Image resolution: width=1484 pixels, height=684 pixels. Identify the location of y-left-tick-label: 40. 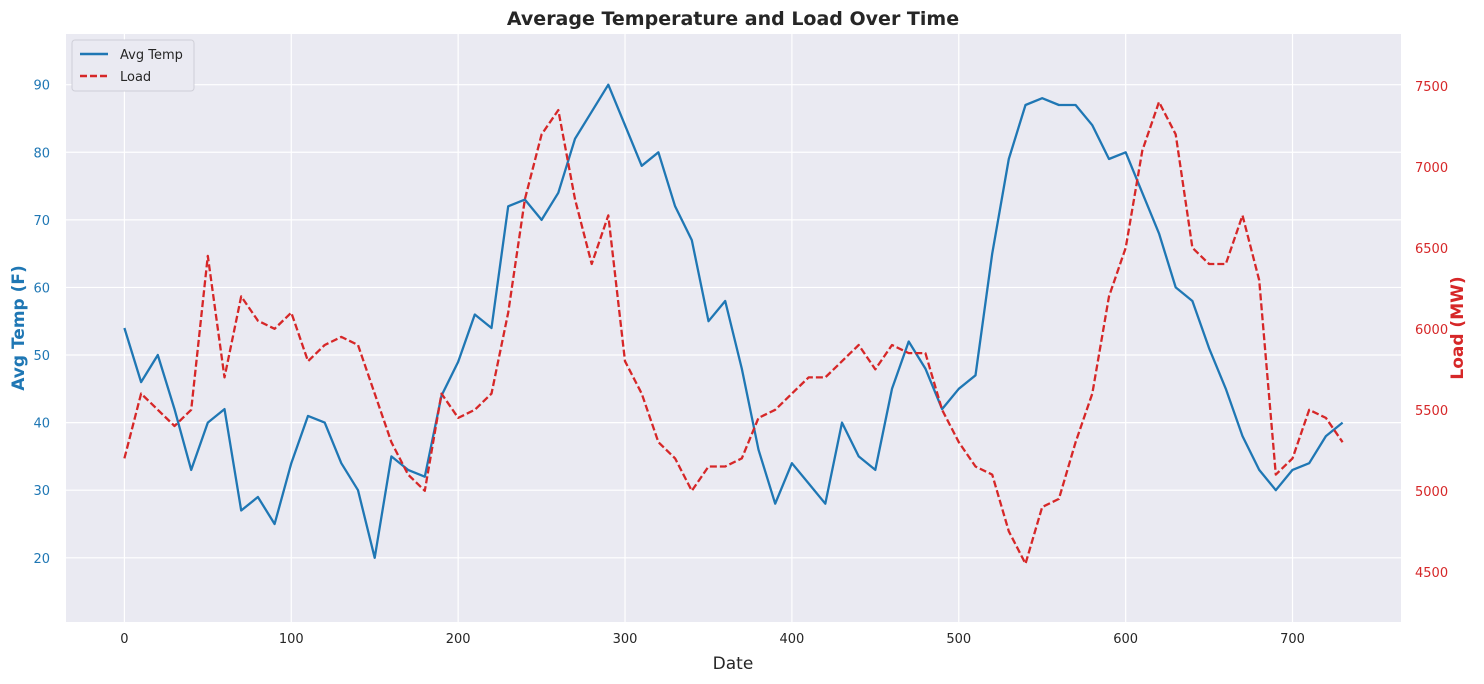
(41, 424).